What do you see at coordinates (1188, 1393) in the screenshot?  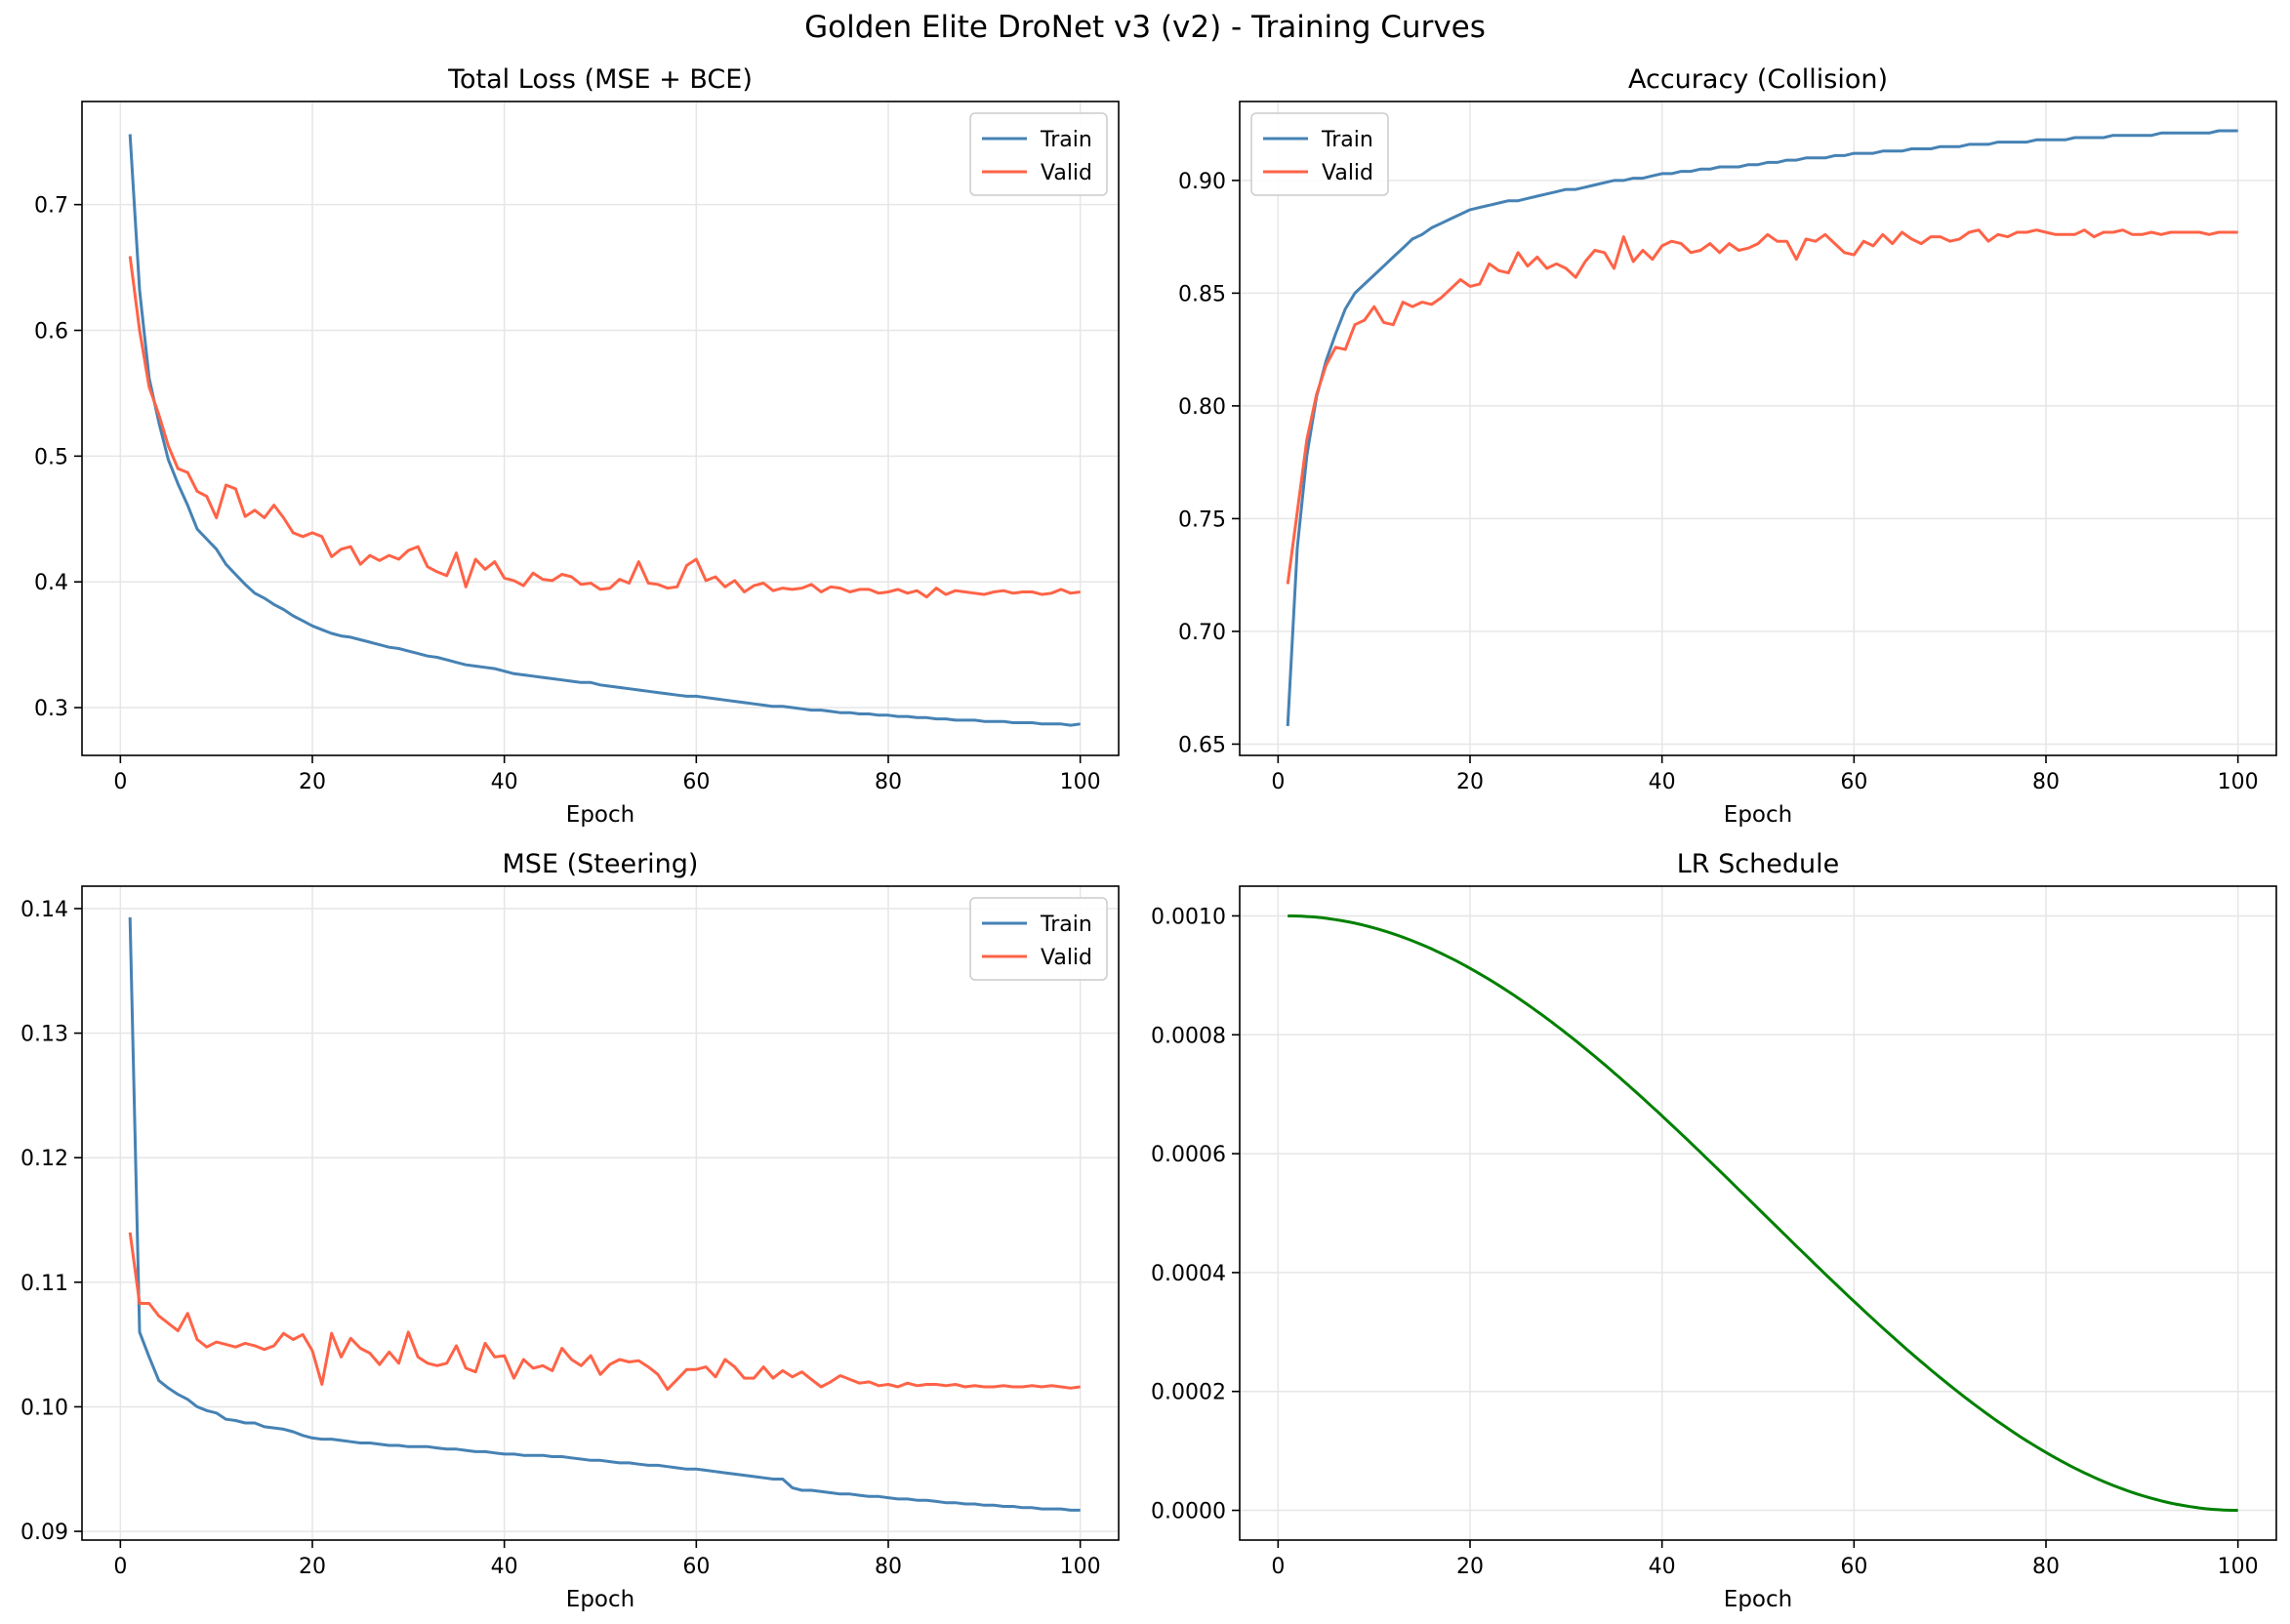 I see `y-tick-label: 0.0002` at bounding box center [1188, 1393].